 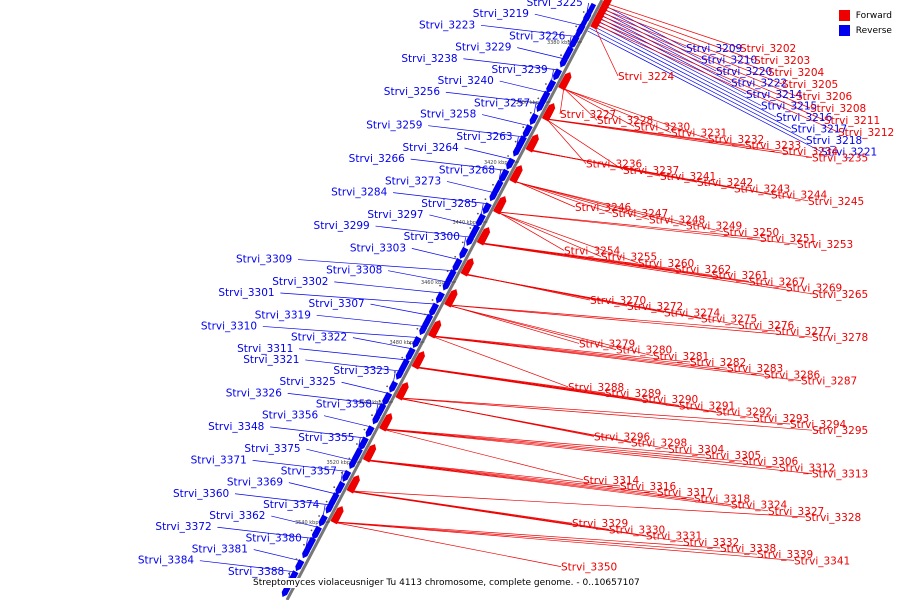 What do you see at coordinates (733, 456) in the screenshot?
I see `gene-label-forward: Strvi_3305` at bounding box center [733, 456].